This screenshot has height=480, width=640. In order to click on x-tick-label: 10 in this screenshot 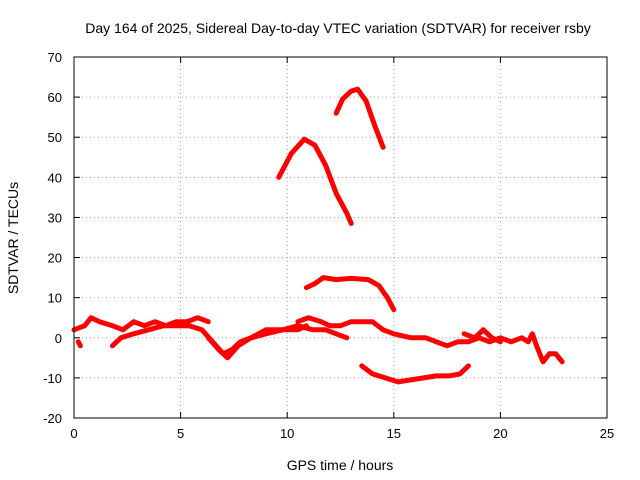, I will do `click(287, 433)`.